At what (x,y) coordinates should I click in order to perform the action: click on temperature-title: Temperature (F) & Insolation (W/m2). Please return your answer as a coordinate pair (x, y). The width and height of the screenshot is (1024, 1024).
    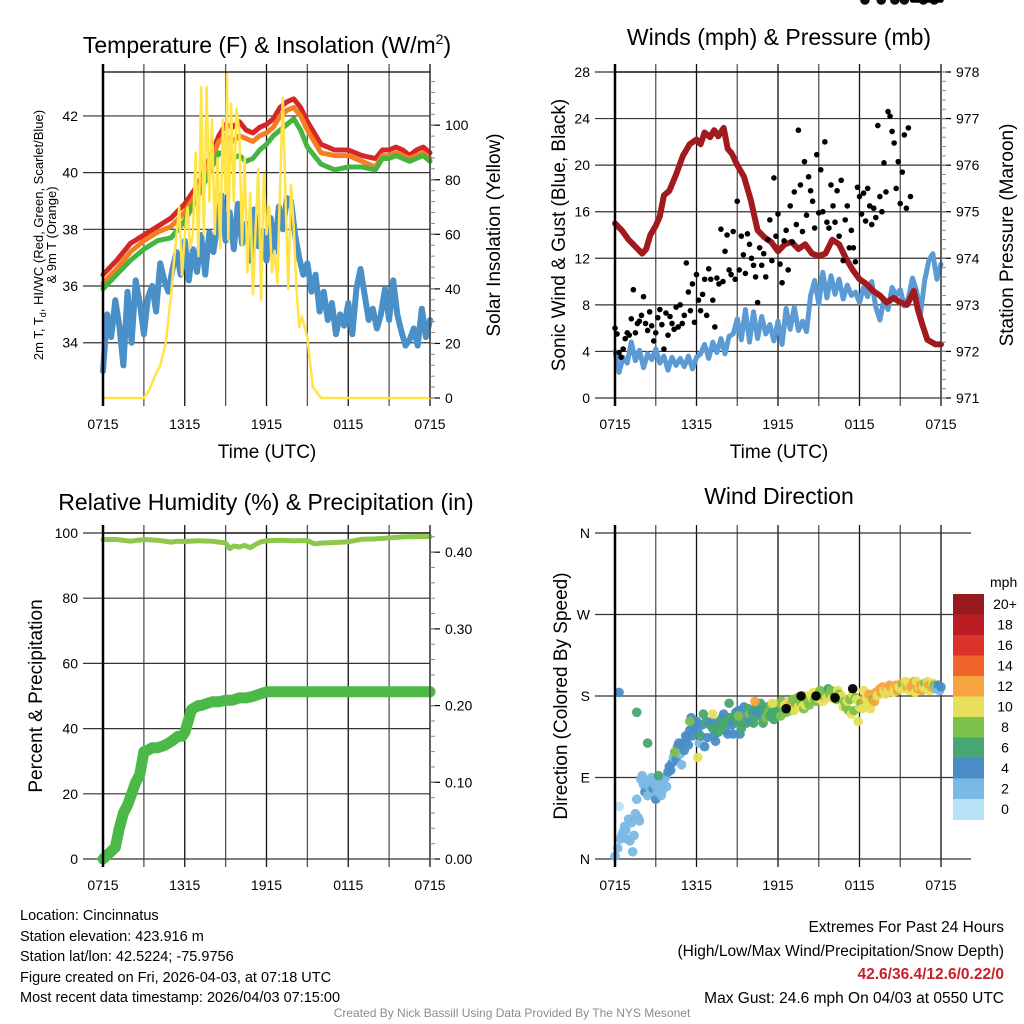
    Looking at the image, I should click on (267, 44).